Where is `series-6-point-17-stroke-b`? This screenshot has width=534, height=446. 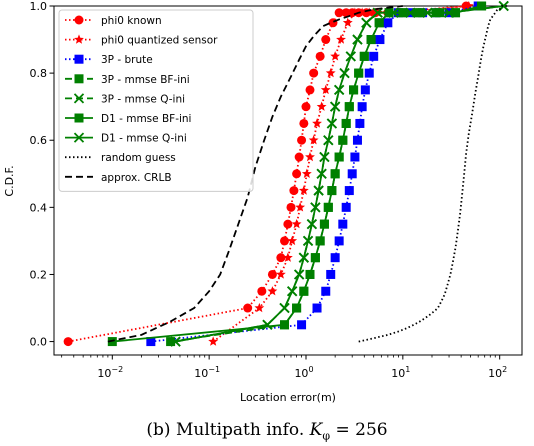
series-6-point-17-stroke-b is located at coordinates (350, 56).